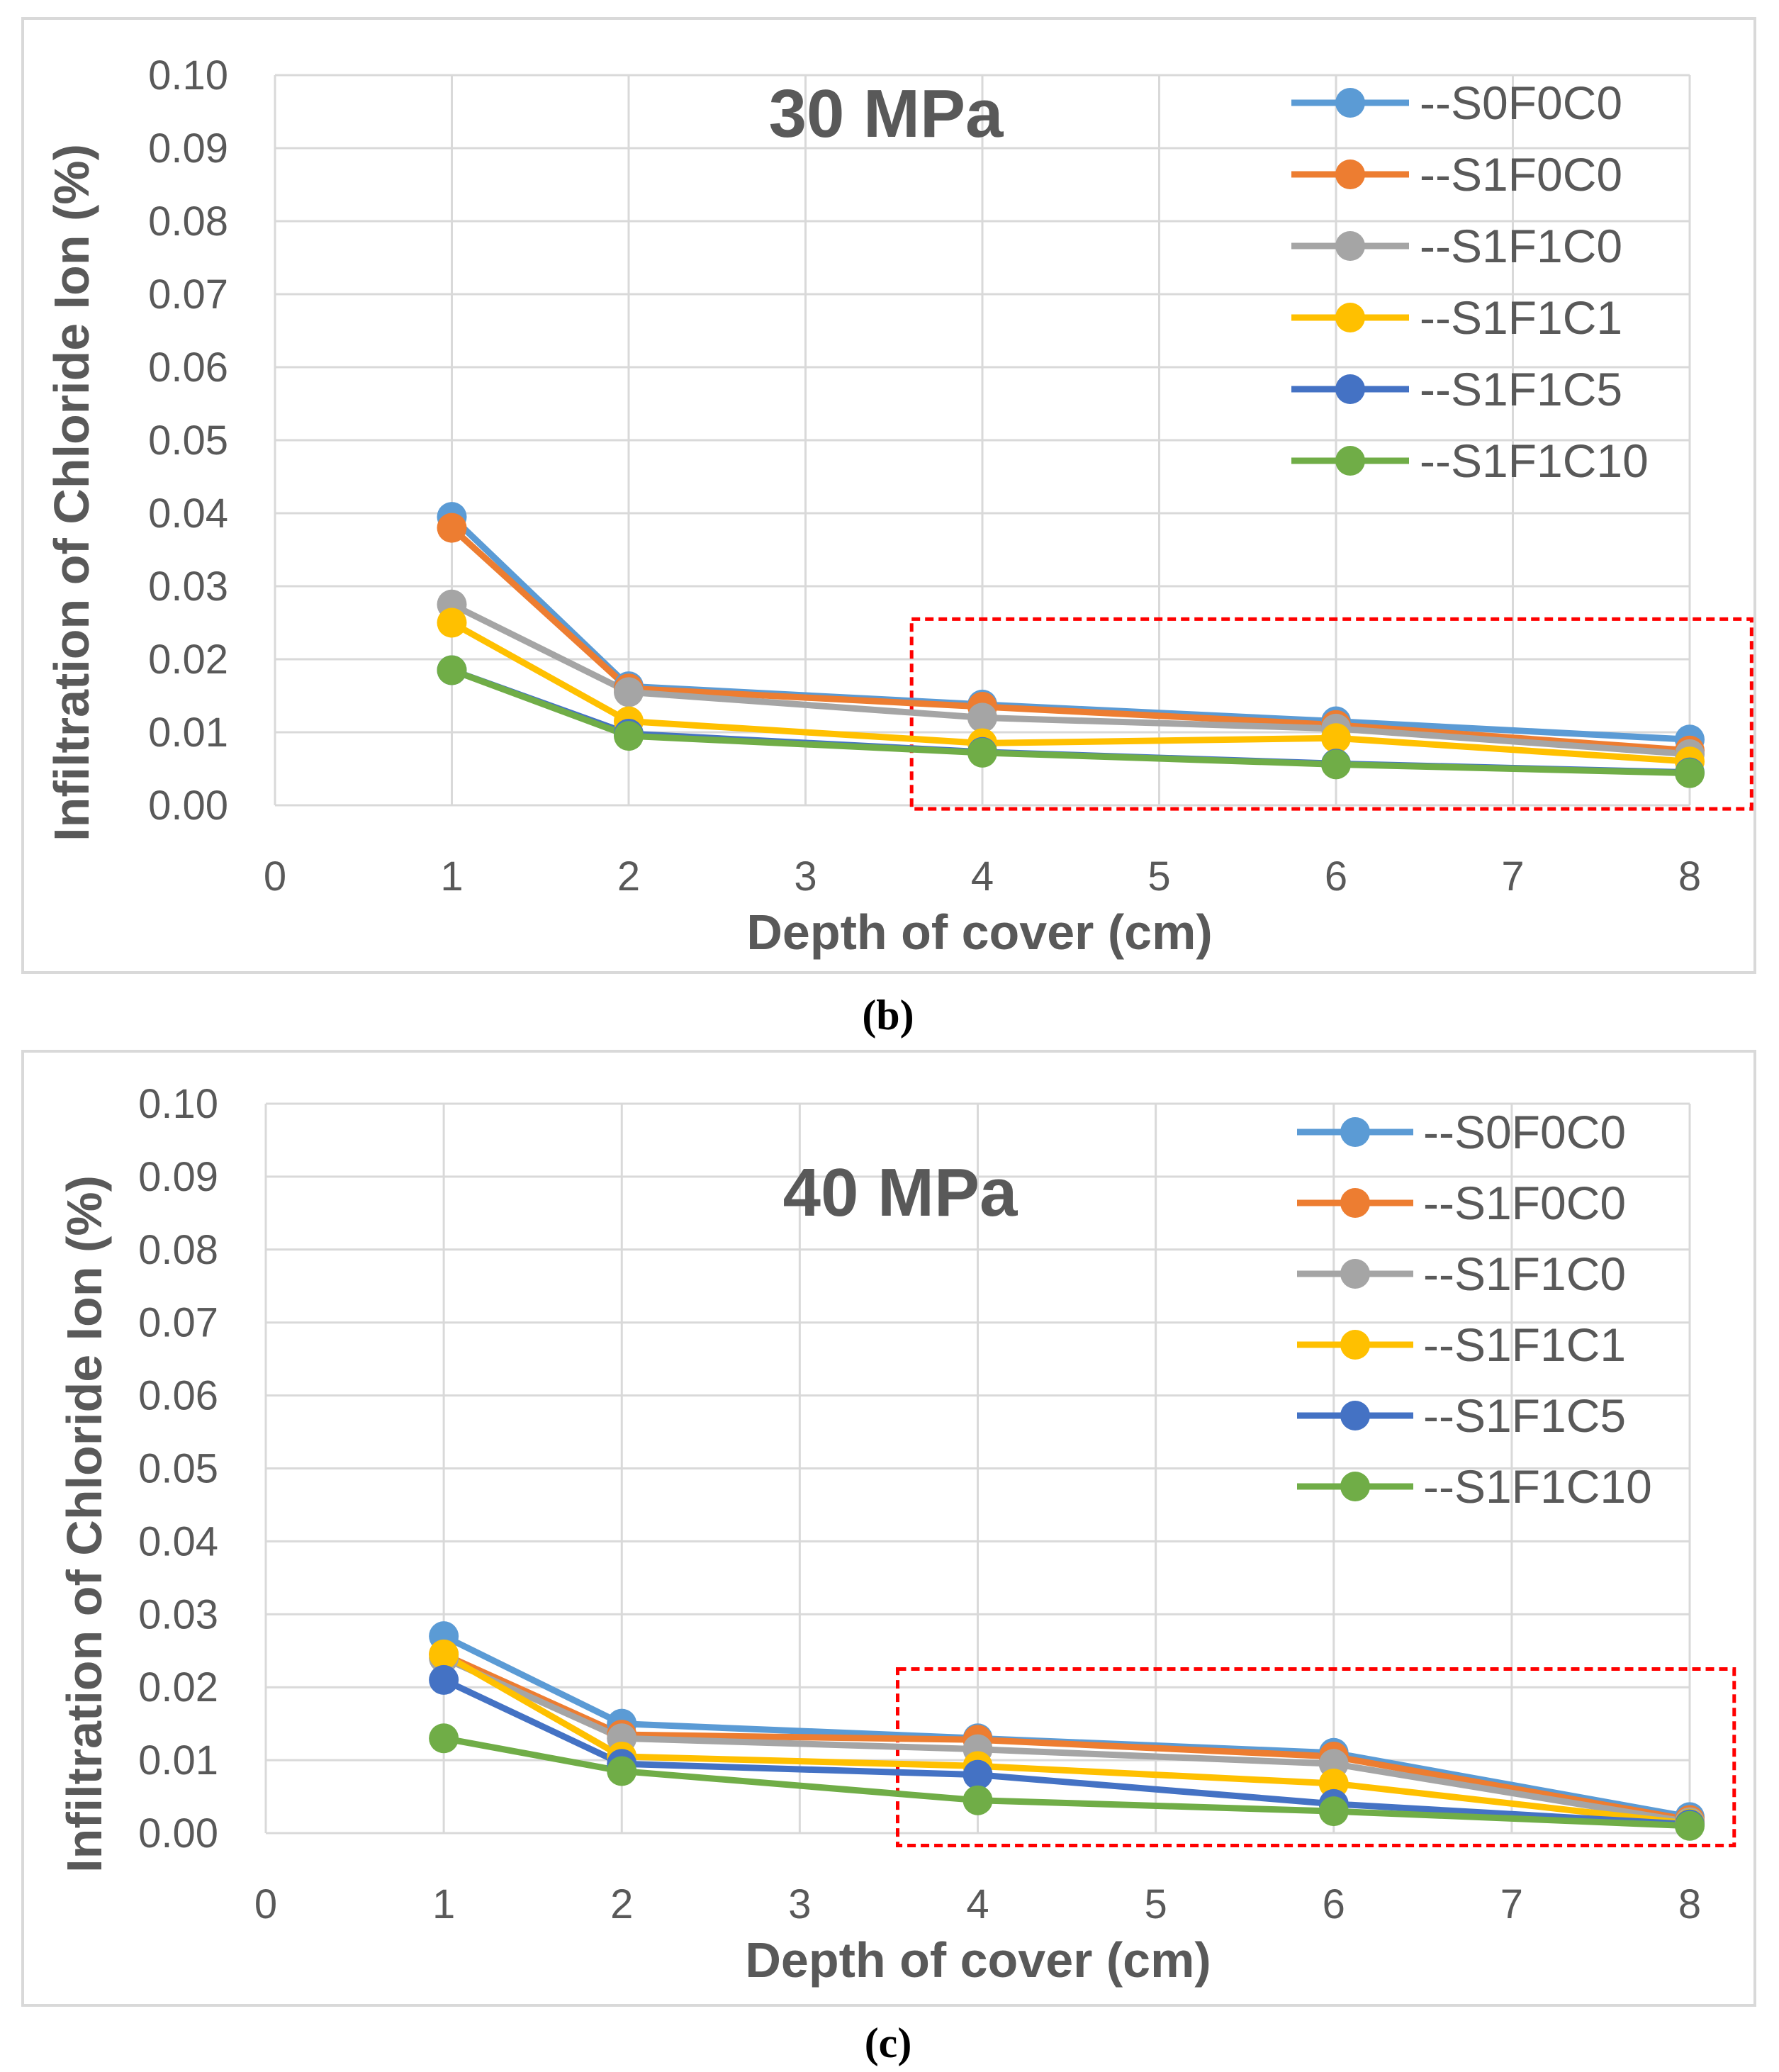 The image size is (1779, 2072). What do you see at coordinates (178, 1323) in the screenshot?
I see `y-tick-label: 0.07` at bounding box center [178, 1323].